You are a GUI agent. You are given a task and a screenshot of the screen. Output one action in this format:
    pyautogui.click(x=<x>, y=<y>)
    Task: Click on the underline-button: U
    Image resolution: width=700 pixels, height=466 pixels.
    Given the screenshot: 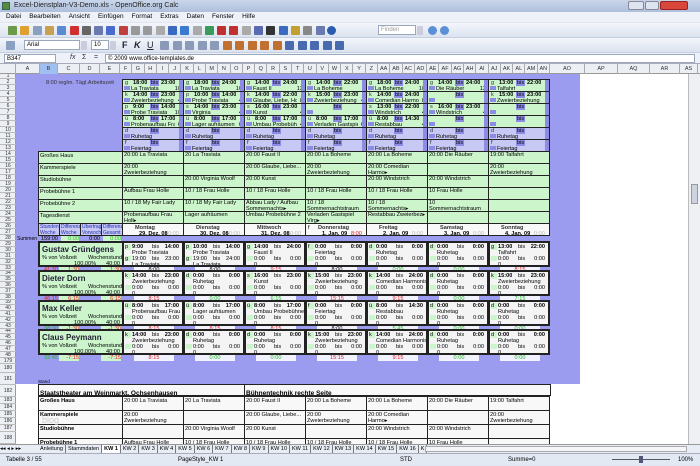 What is the action you would take?
    pyautogui.click(x=150, y=45)
    